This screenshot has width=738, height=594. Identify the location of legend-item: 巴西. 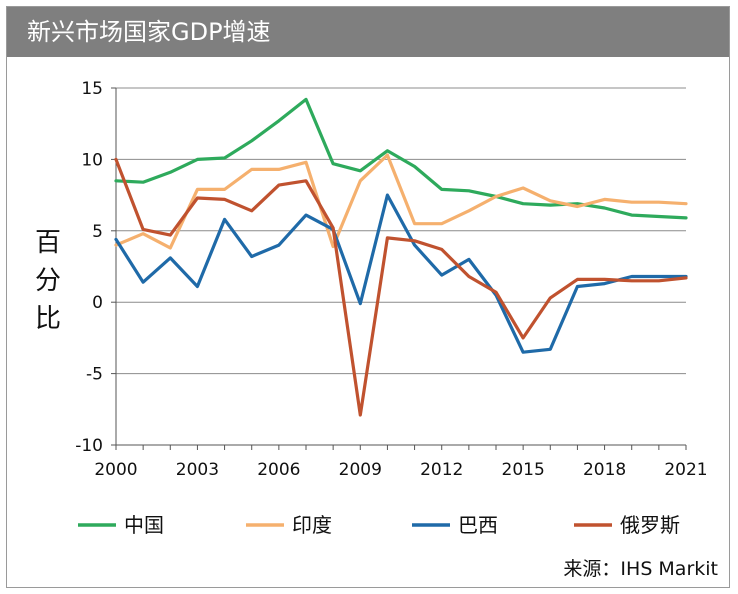
(455, 525).